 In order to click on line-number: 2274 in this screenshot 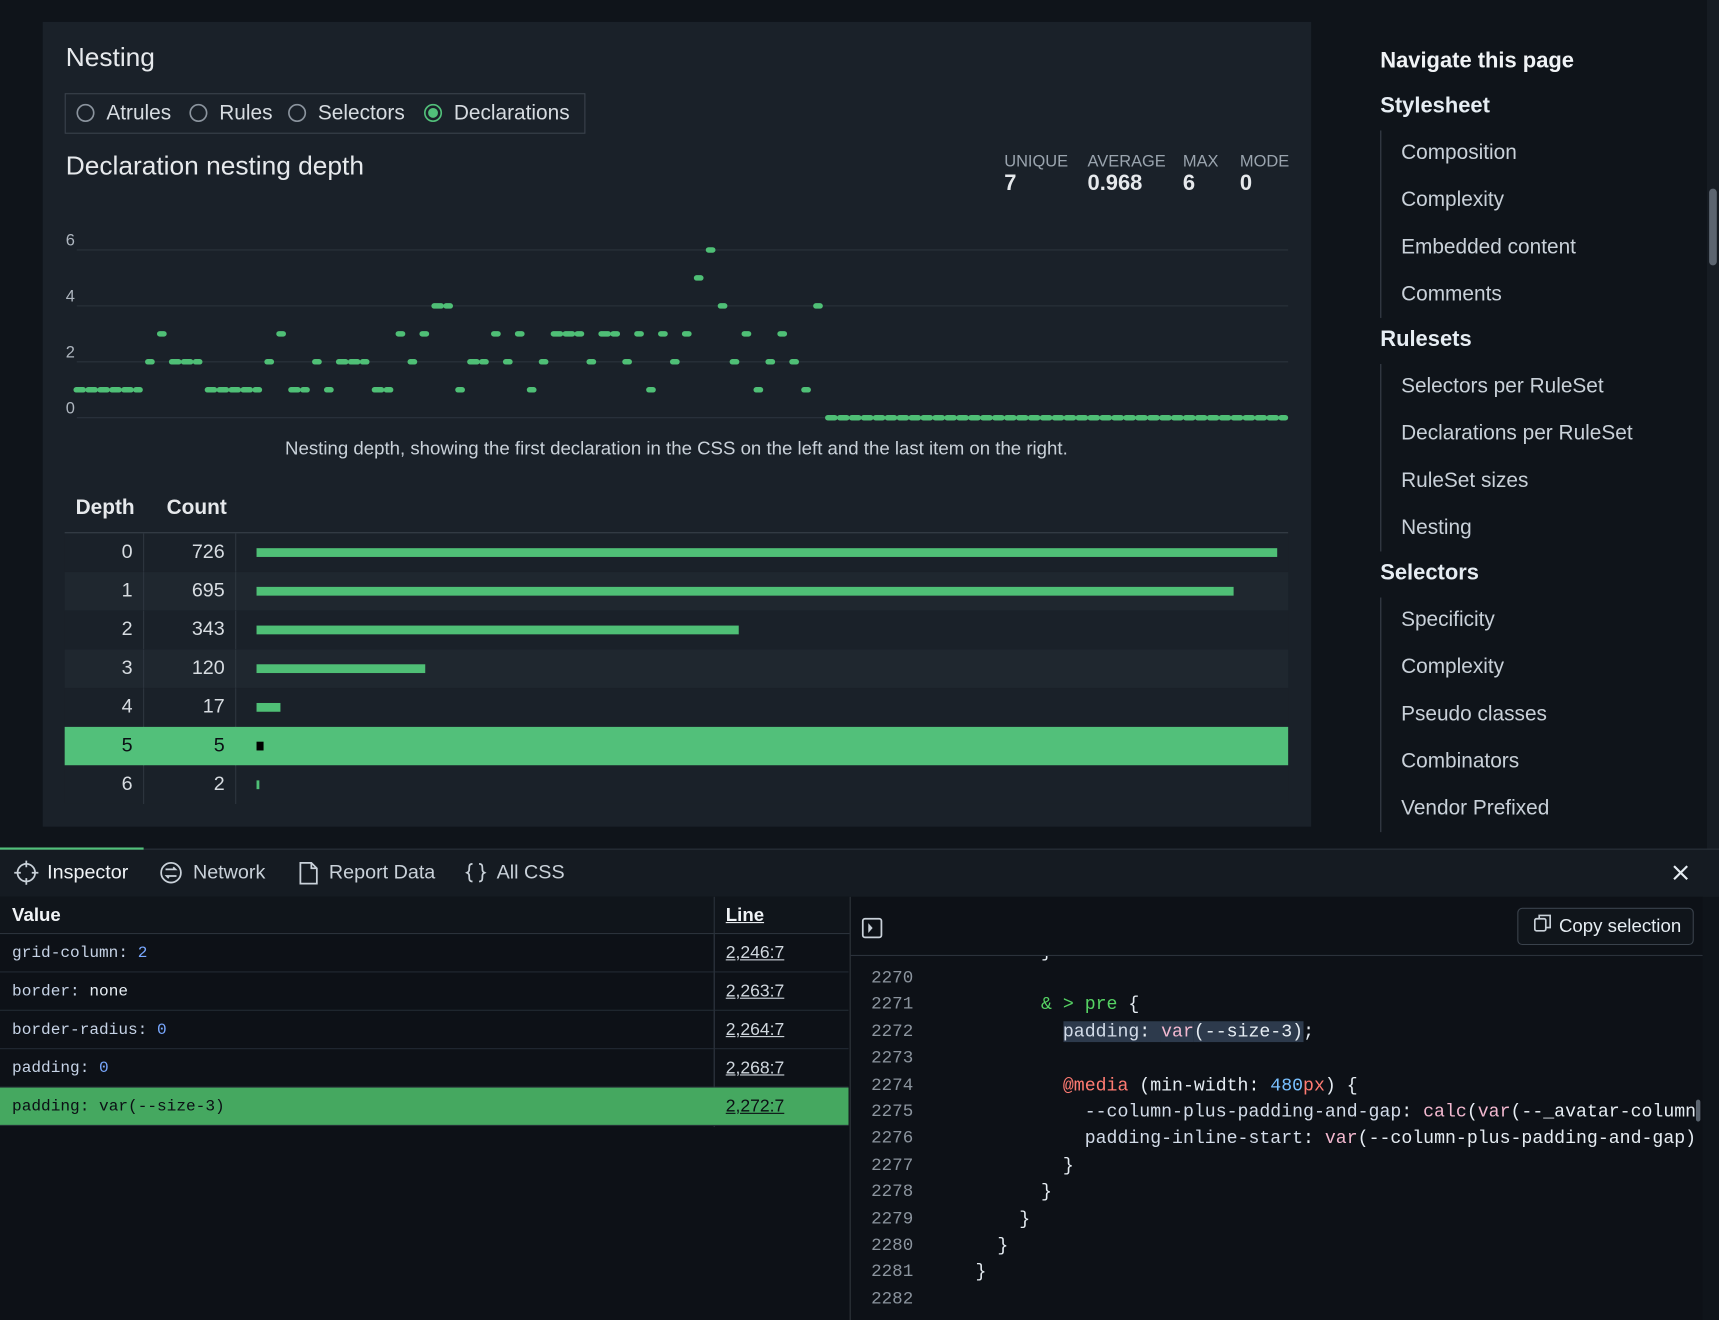, I will do `click(882, 1085)`.